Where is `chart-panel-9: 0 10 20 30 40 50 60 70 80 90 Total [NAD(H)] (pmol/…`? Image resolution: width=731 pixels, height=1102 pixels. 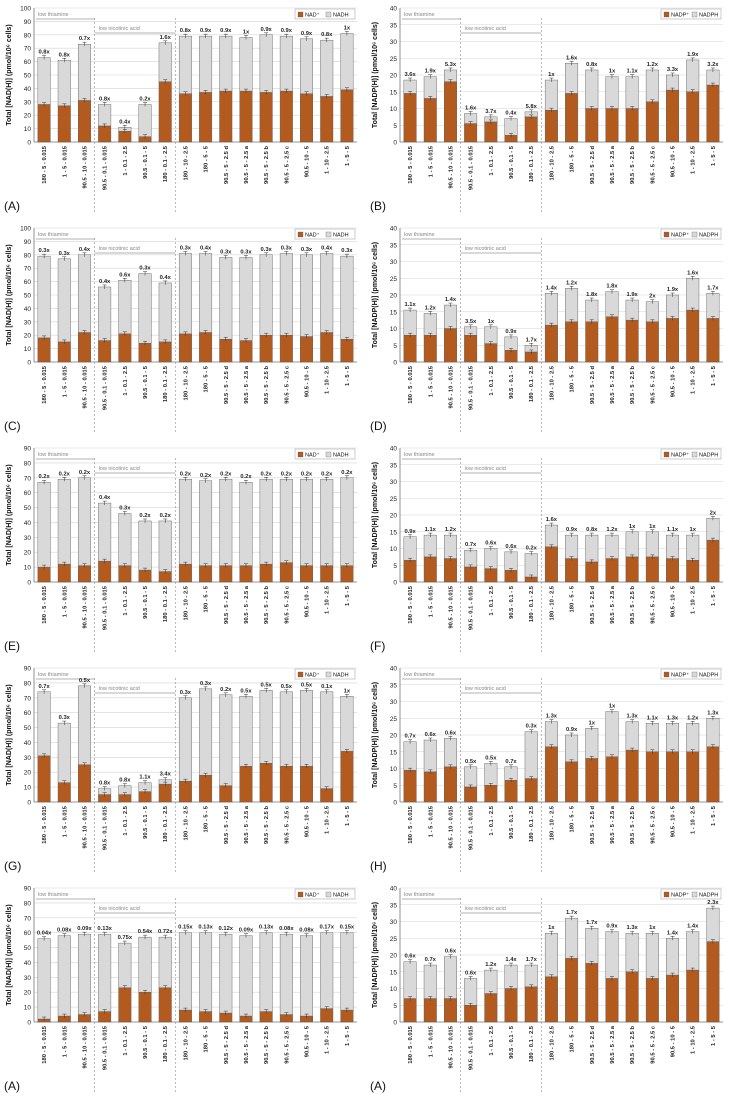 chart-panel-9: 0 10 20 30 40 50 60 70 80 90 Total [NAD(H)] (pmol/… is located at coordinates (182, 990).